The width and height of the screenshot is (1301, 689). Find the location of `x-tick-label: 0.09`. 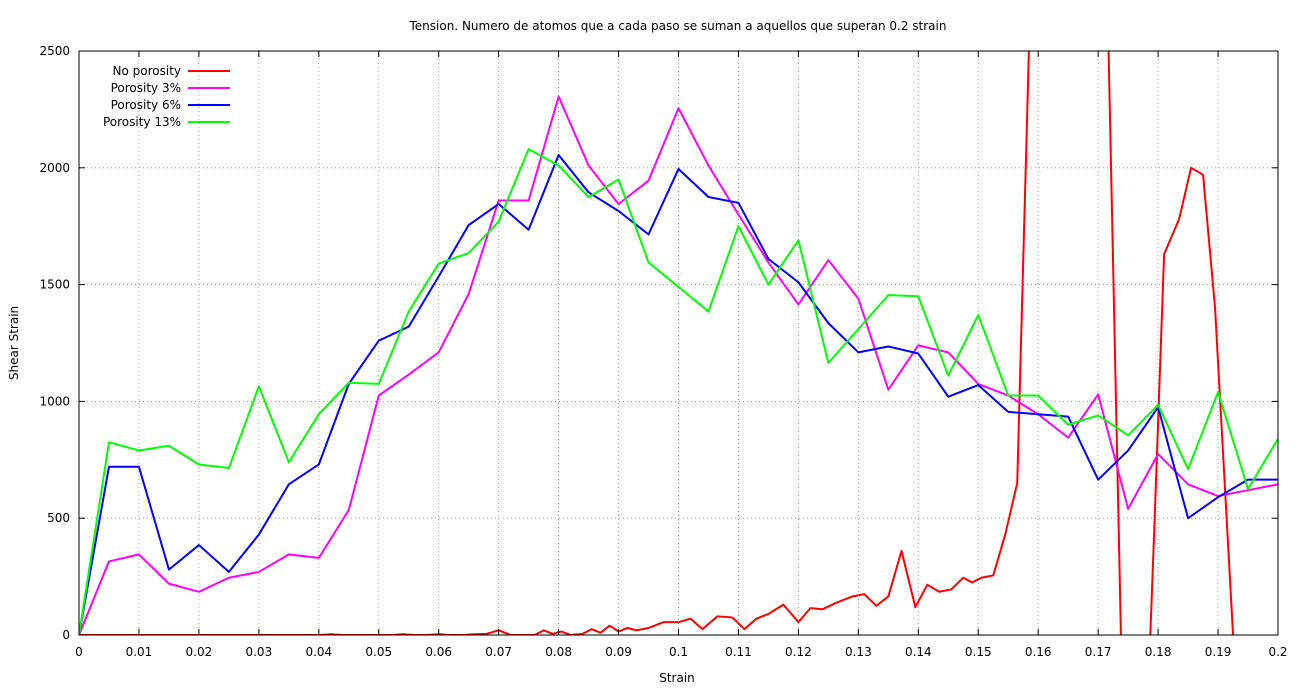

x-tick-label: 0.09 is located at coordinates (618, 652).